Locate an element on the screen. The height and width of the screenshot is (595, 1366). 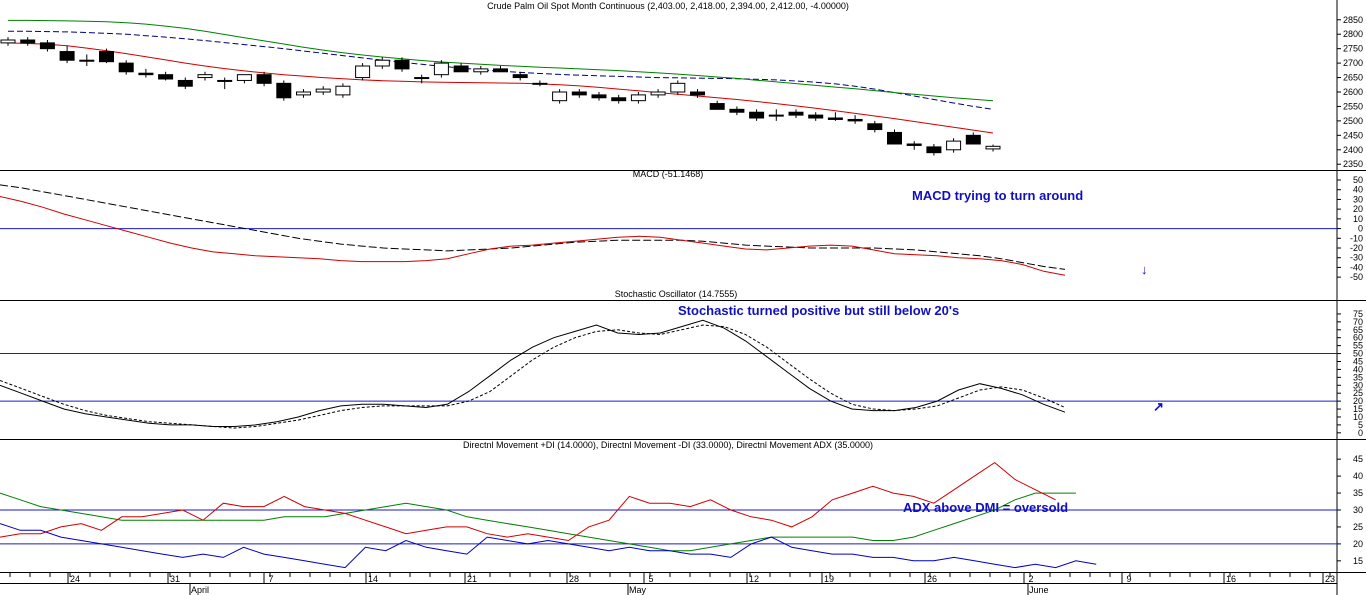
plus-di-line is located at coordinates (548, 546).